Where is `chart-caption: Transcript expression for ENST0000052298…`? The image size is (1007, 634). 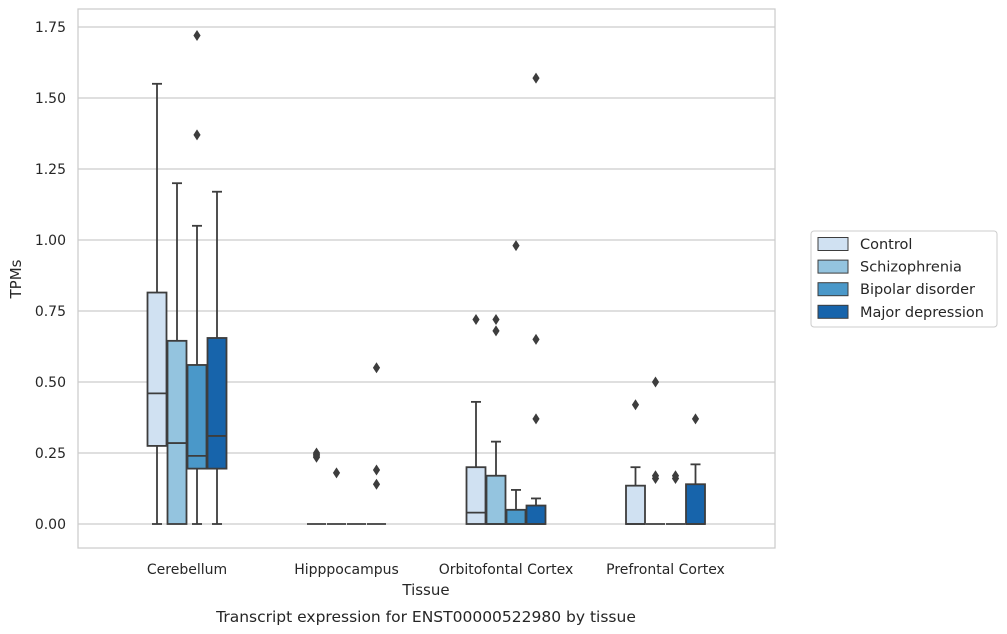 chart-caption: Transcript expression for ENST0000052298… is located at coordinates (425, 617).